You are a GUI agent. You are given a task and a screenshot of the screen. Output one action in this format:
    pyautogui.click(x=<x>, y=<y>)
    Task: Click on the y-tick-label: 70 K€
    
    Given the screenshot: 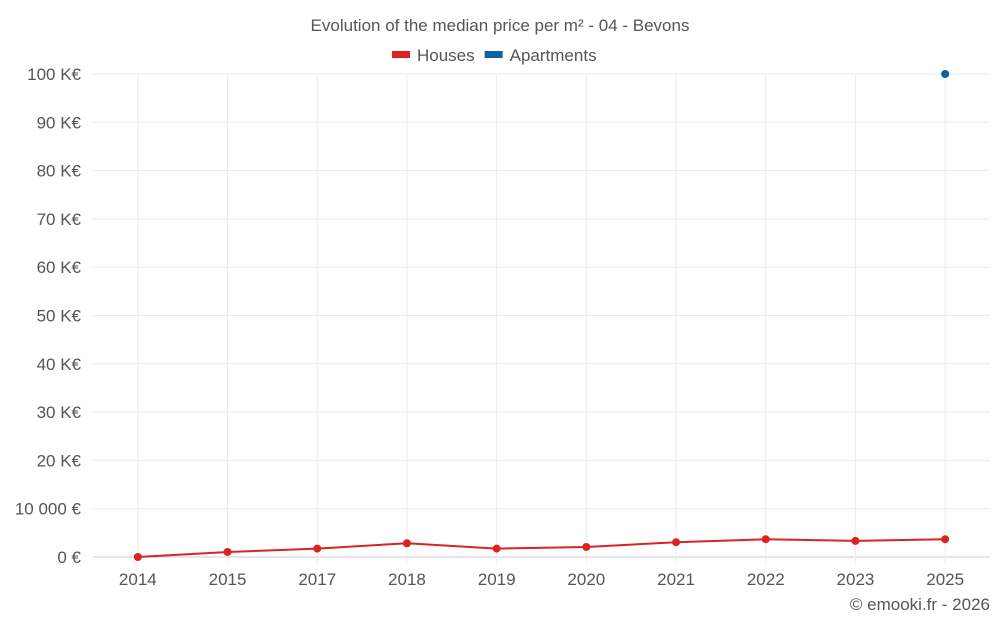 What is the action you would take?
    pyautogui.click(x=59, y=219)
    